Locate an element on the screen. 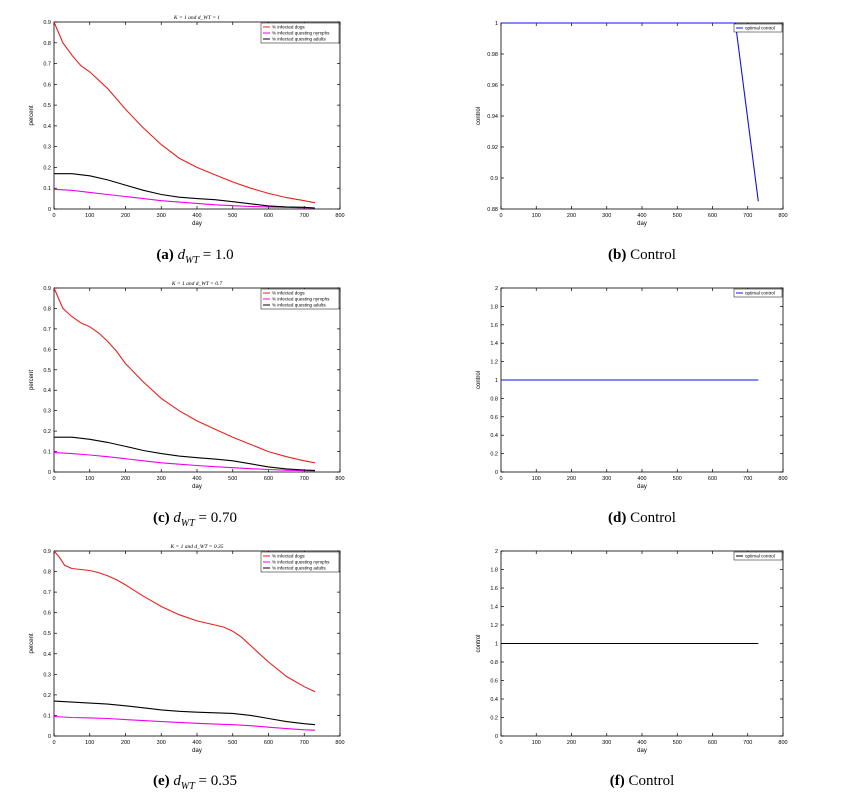 This screenshot has height=795, width=847. chart-title: K = 1 and d_WT = 0.7 is located at coordinates (197, 284).